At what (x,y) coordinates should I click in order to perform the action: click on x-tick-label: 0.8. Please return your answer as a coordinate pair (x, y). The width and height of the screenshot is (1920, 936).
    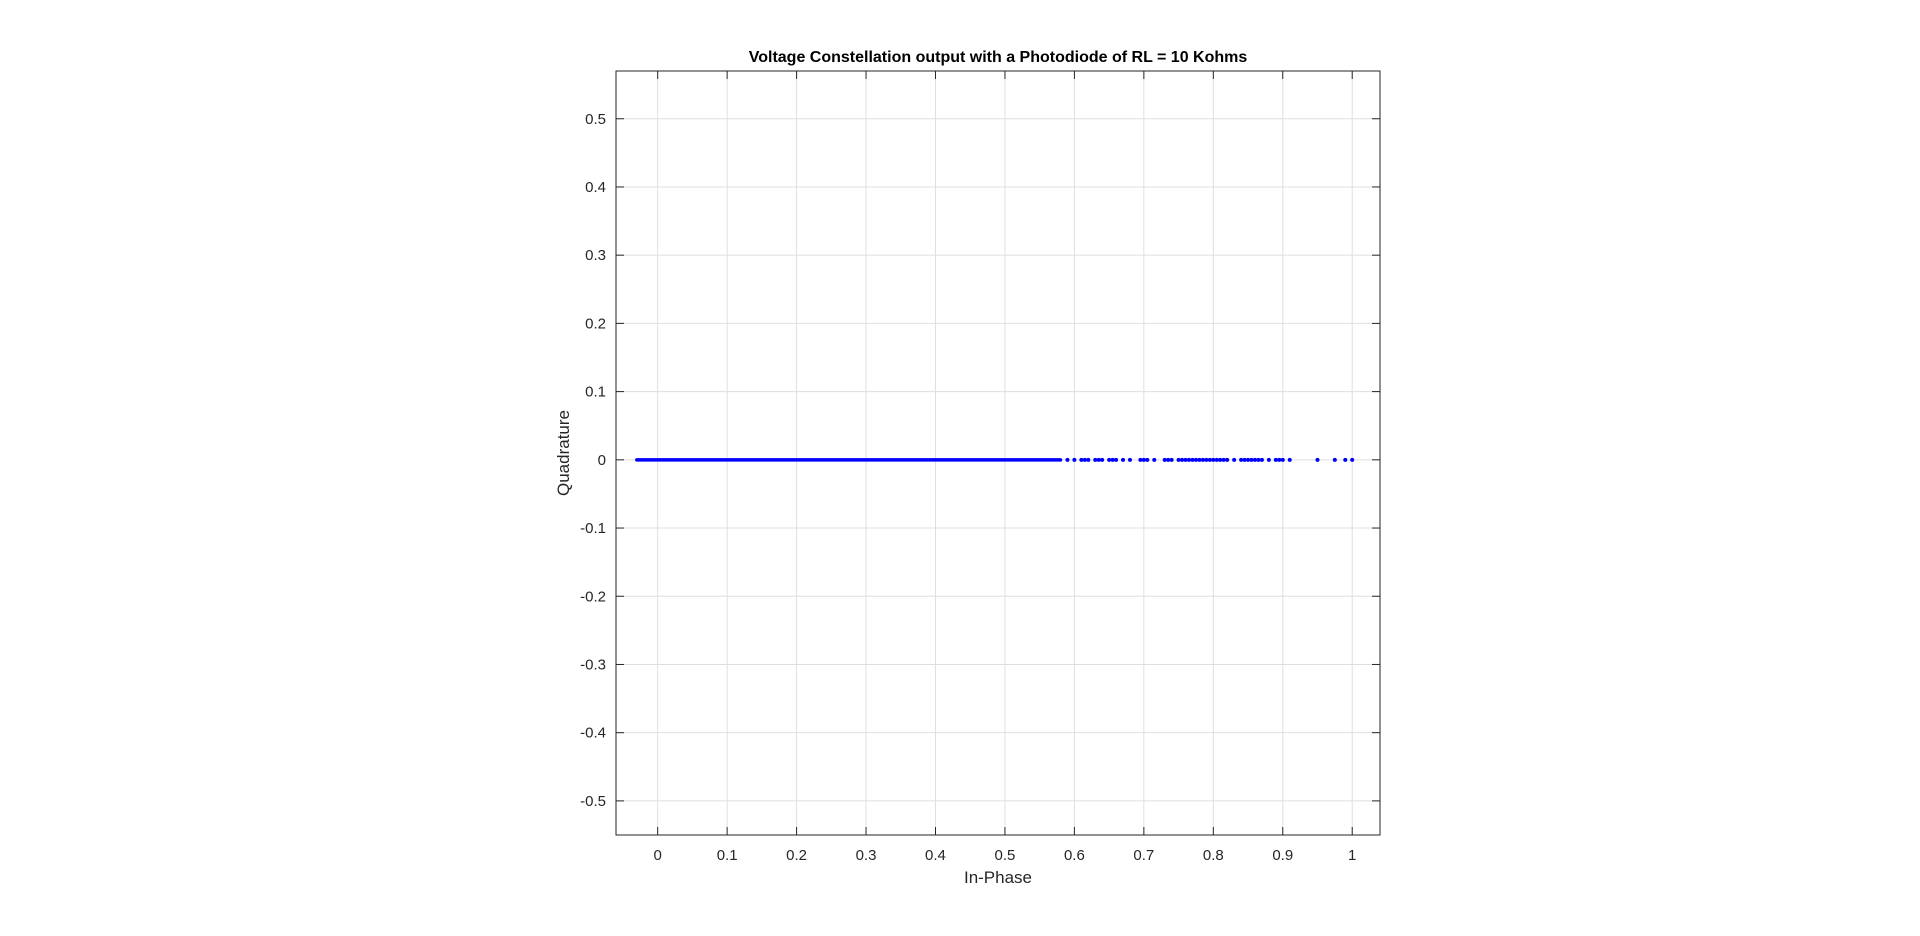
    Looking at the image, I should click on (1213, 855).